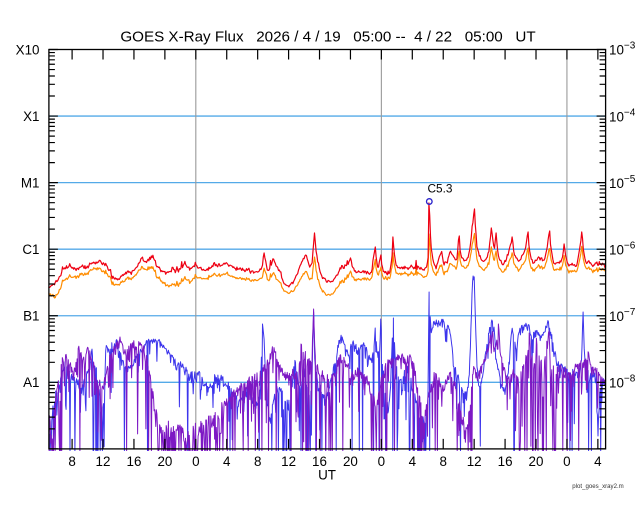  What do you see at coordinates (31, 316) in the screenshot?
I see `svg-text: B1` at bounding box center [31, 316].